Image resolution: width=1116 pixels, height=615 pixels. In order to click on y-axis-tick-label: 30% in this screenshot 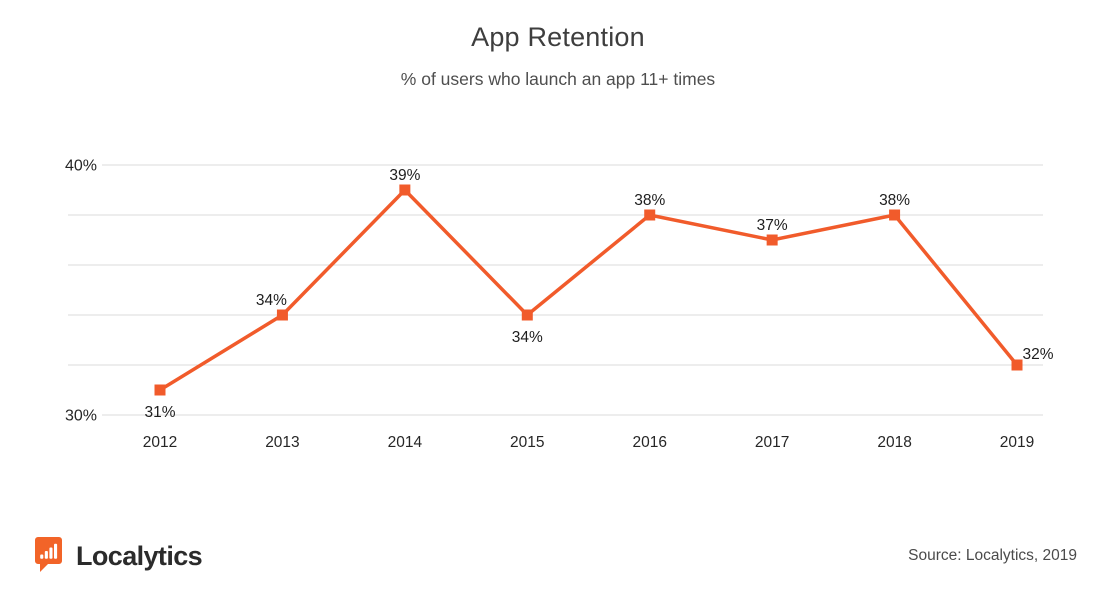, I will do `click(81, 416)`.